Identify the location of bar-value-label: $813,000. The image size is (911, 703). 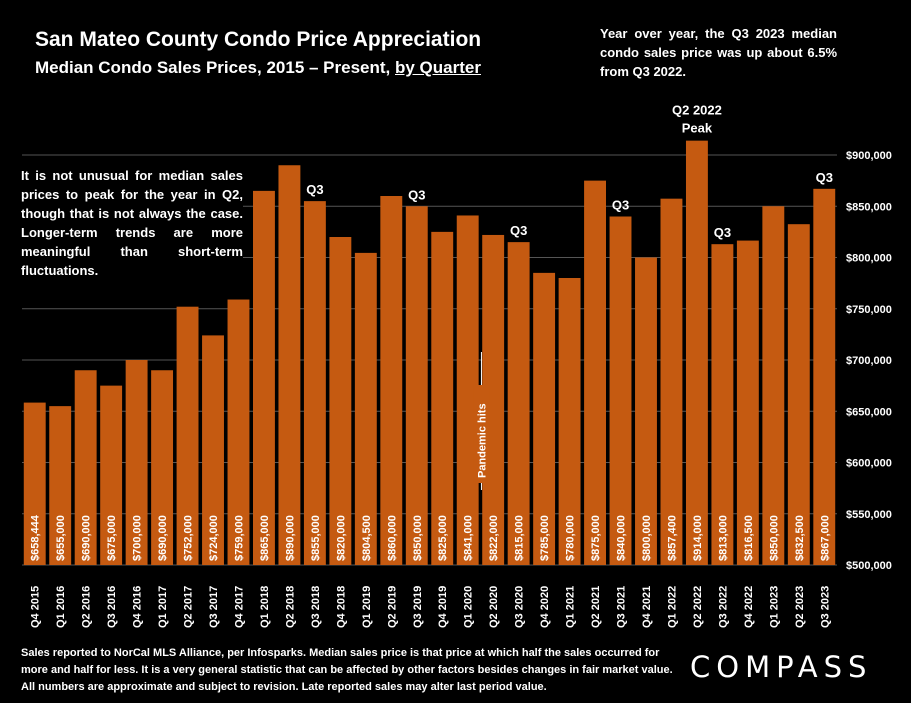
(723, 538).